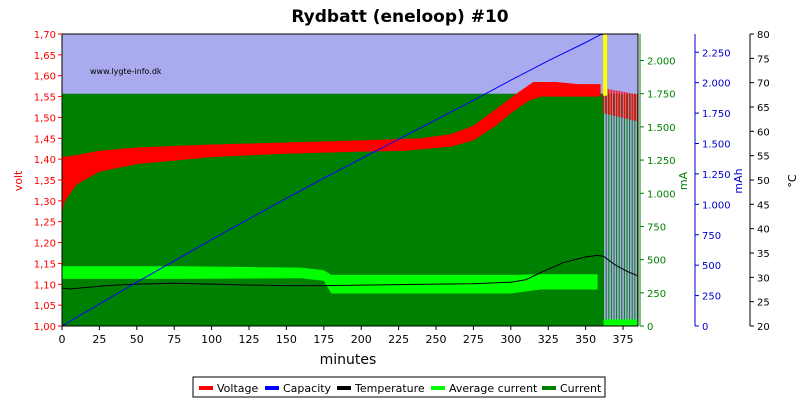  What do you see at coordinates (45, 118) in the screenshot?
I see `volt-tick-label: 1,50` at bounding box center [45, 118].